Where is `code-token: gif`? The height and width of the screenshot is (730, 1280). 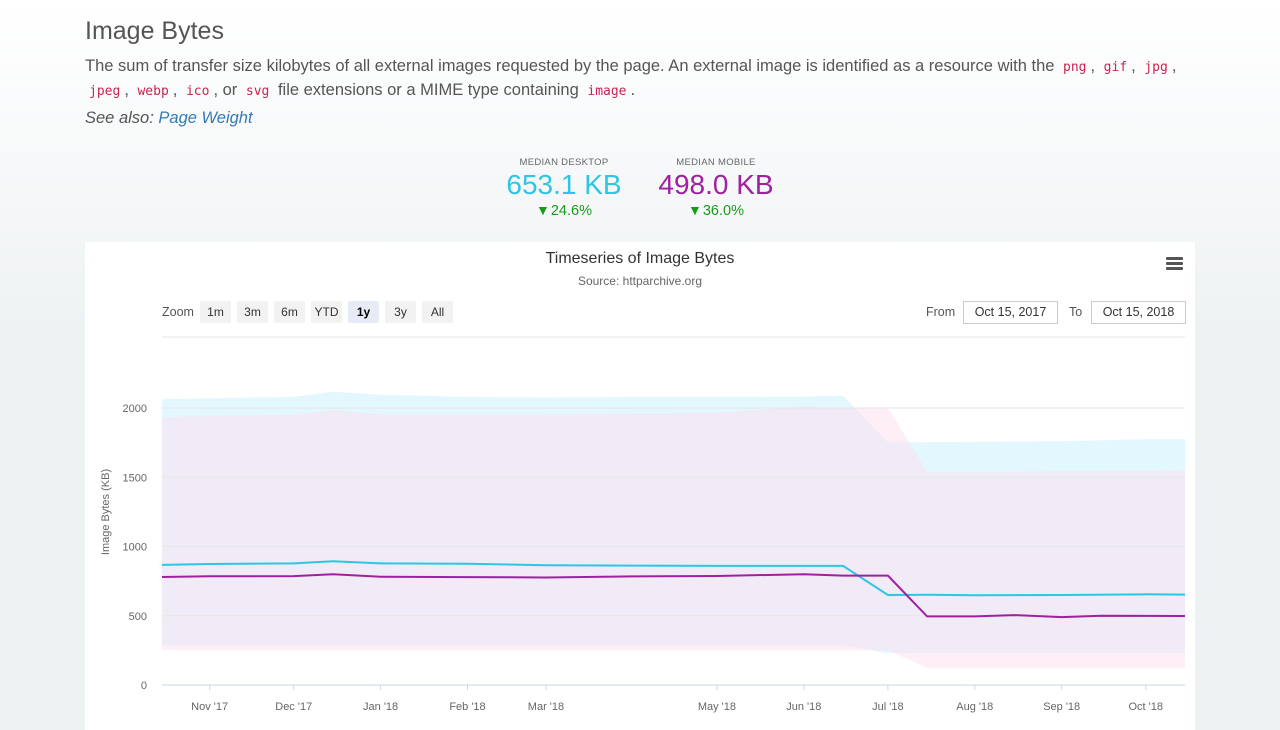 code-token: gif is located at coordinates (1115, 67).